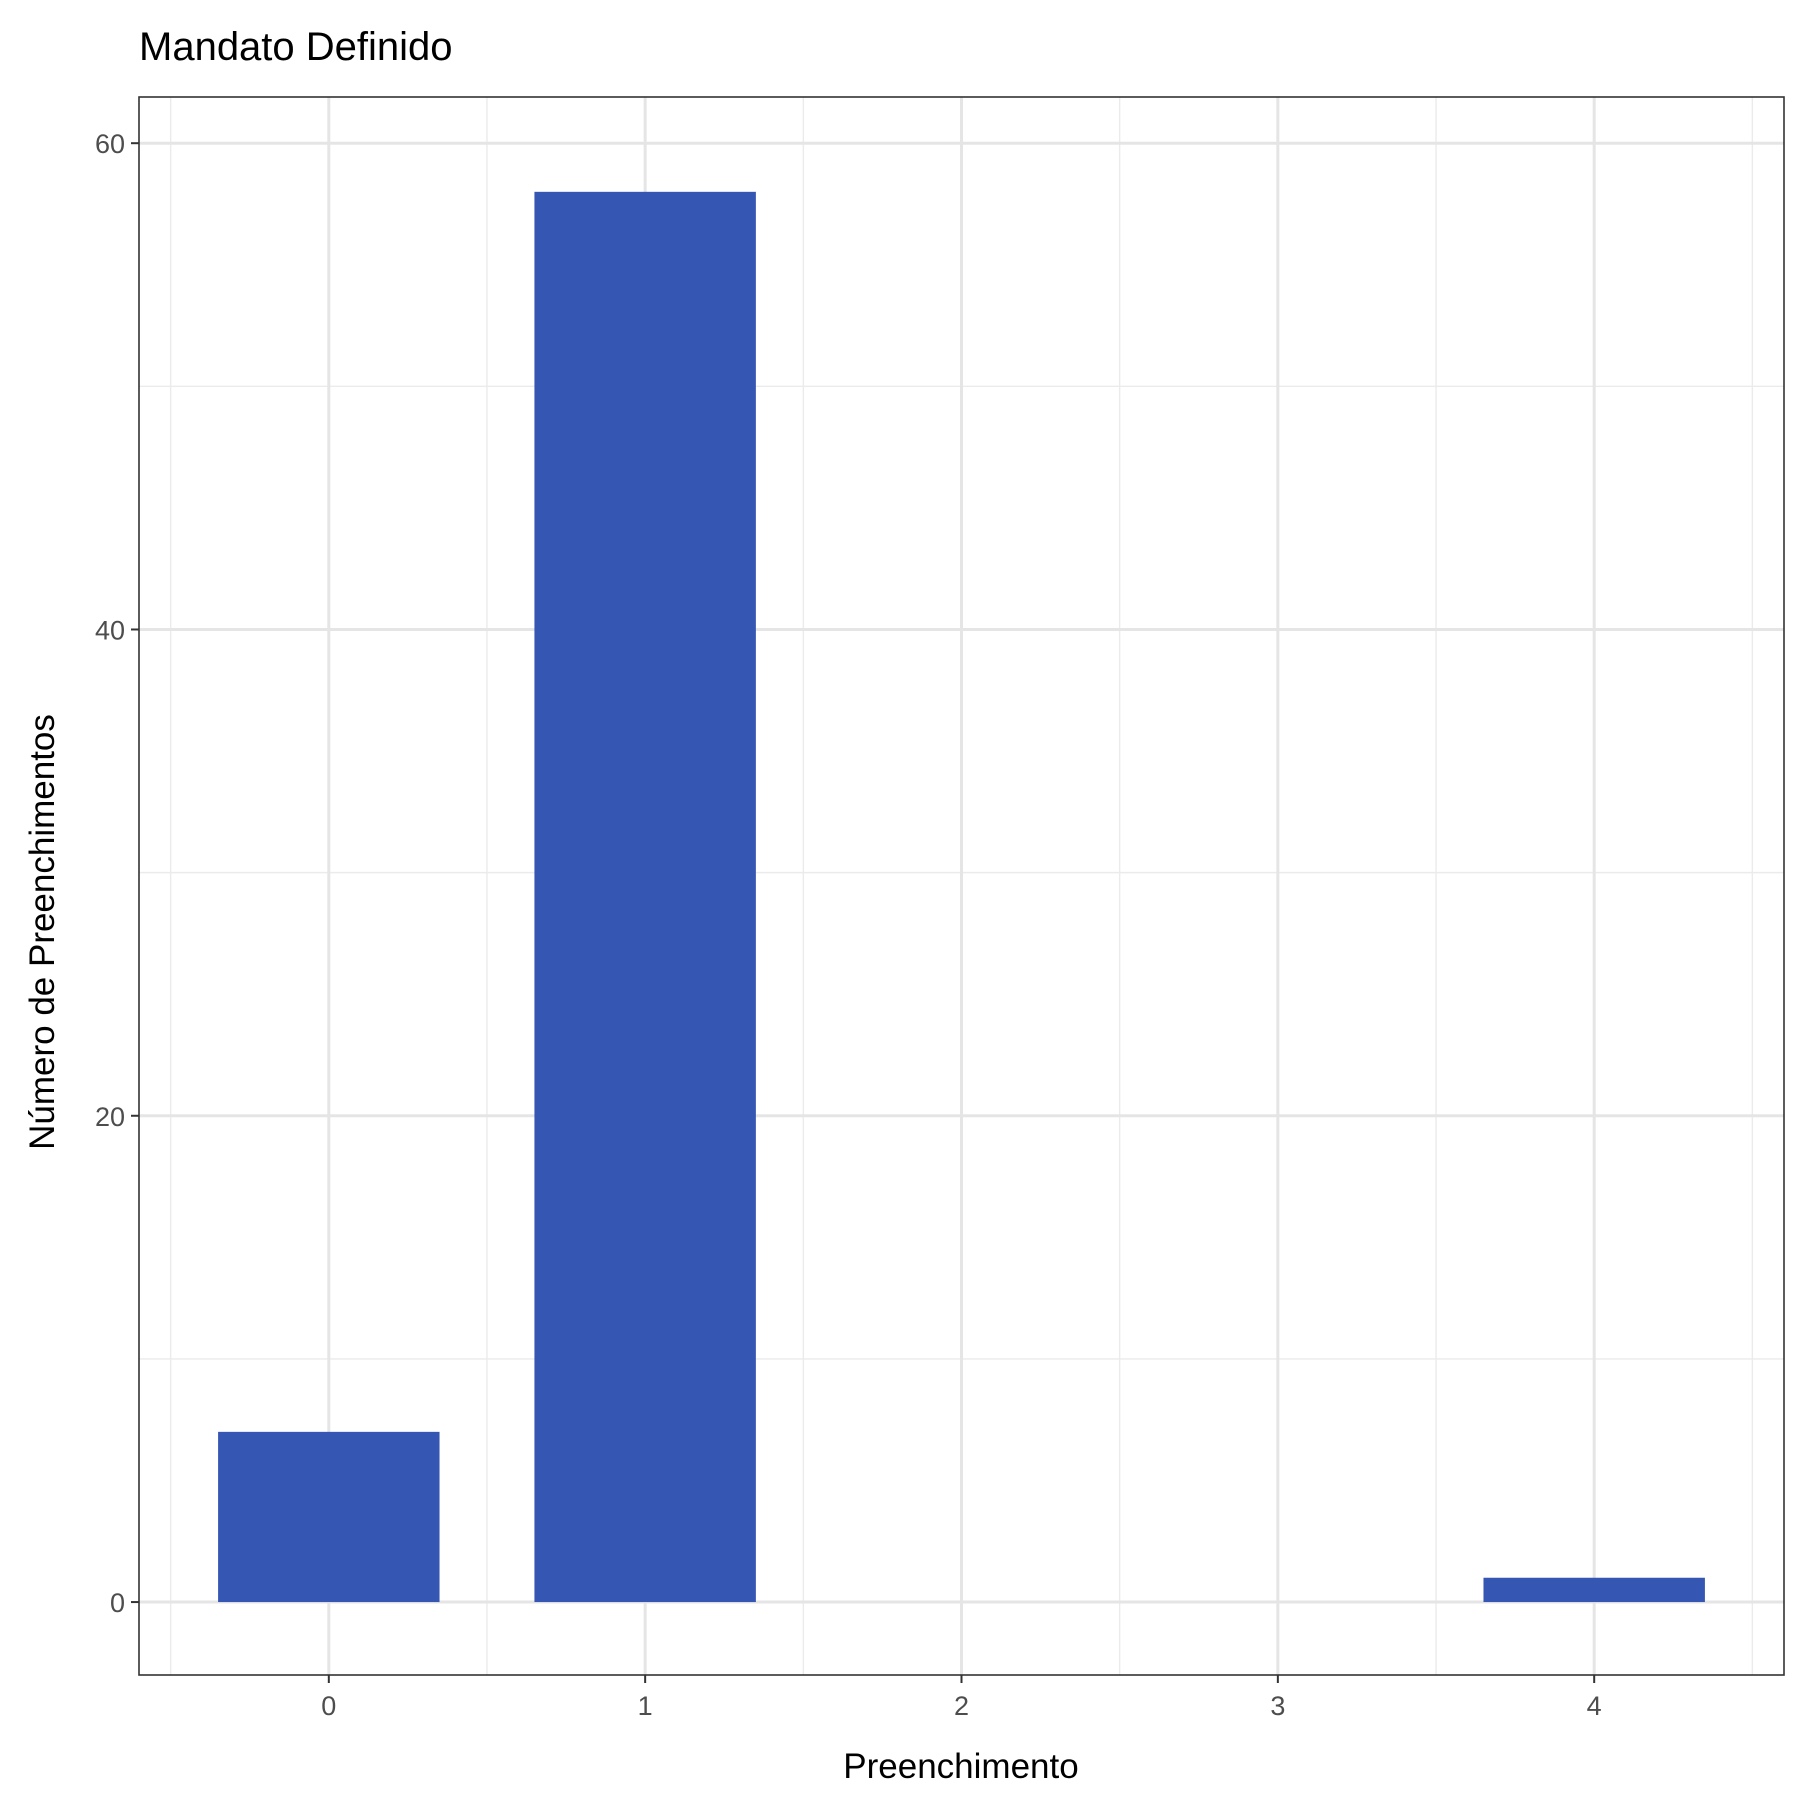  I want to click on x-tick-label: 1, so click(645, 1706).